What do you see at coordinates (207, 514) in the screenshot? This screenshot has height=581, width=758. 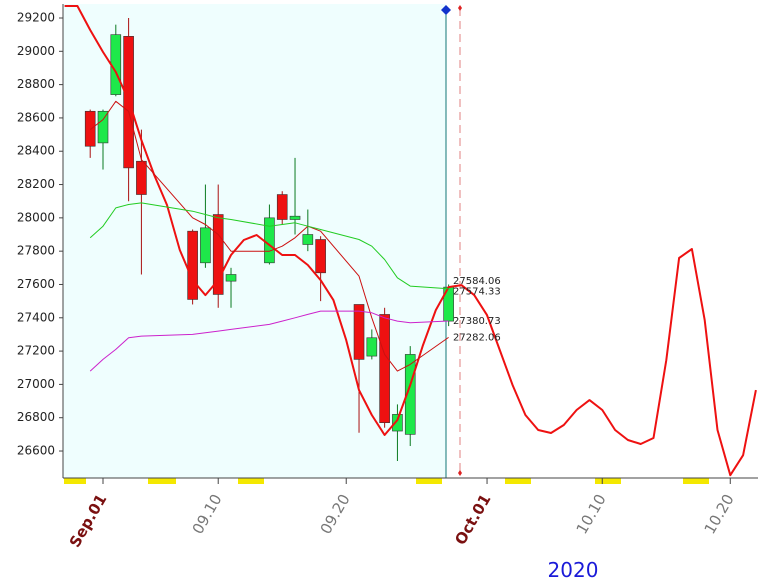 I see `x-tick-label: 09.10` at bounding box center [207, 514].